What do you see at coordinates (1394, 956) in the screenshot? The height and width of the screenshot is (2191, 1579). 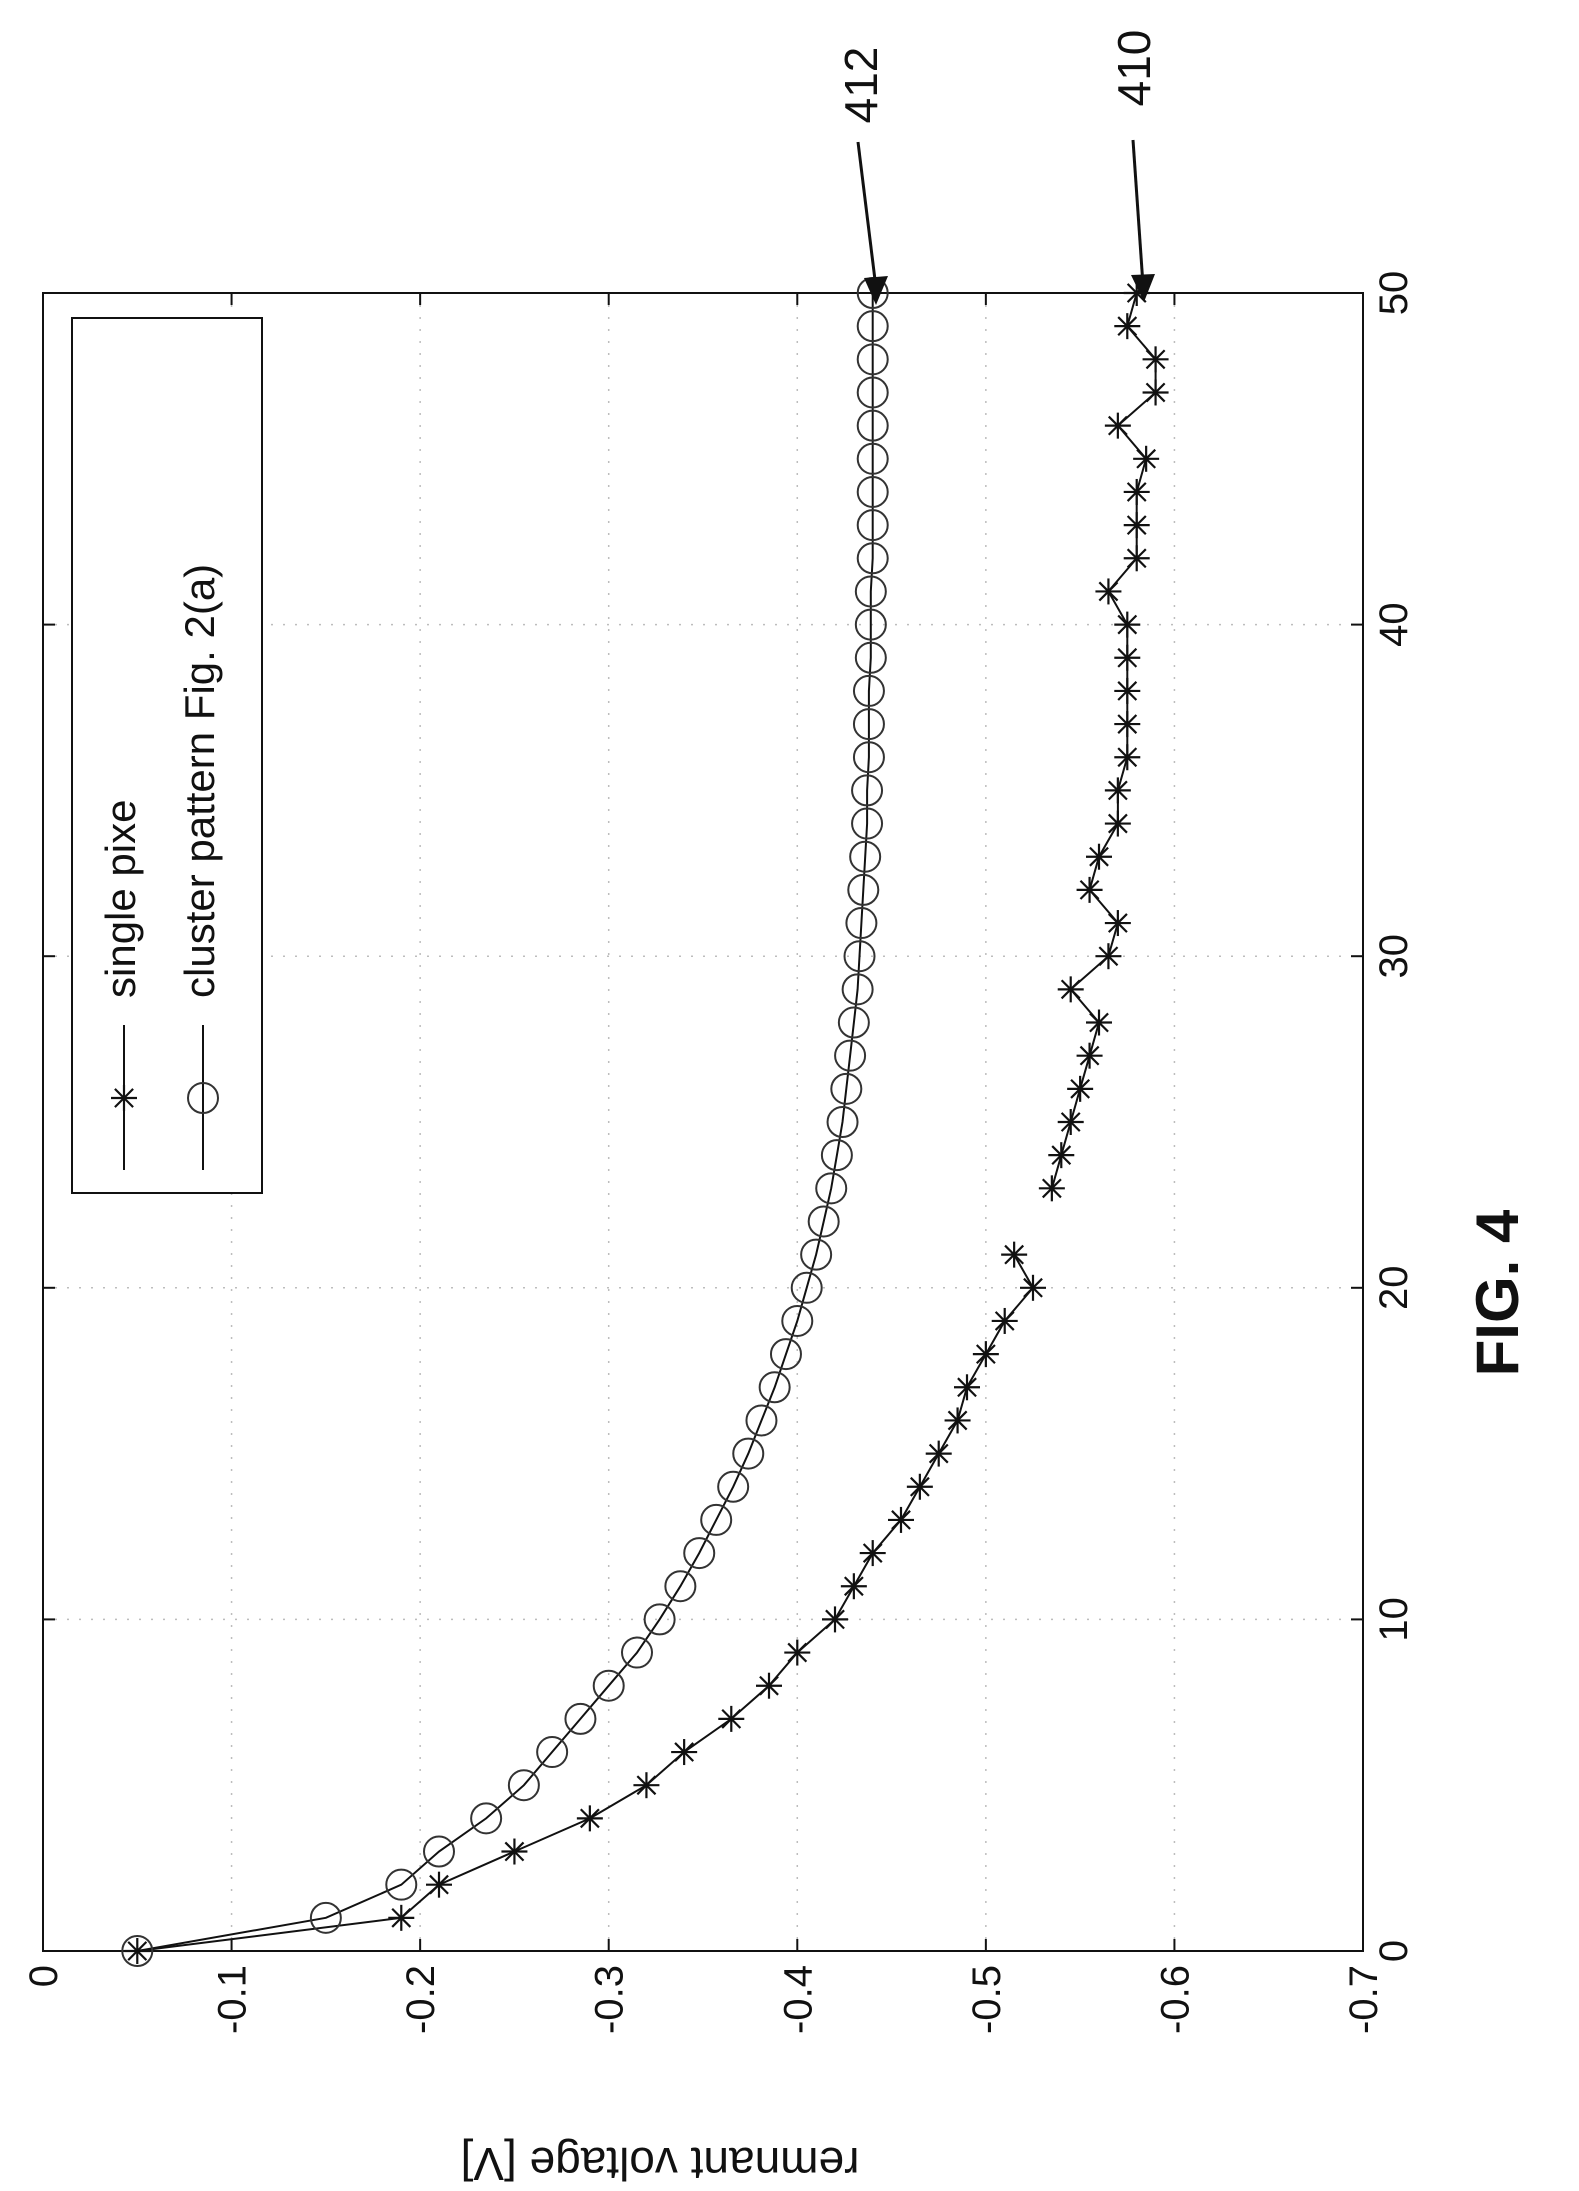 I see `x-tick-label: 30` at bounding box center [1394, 956].